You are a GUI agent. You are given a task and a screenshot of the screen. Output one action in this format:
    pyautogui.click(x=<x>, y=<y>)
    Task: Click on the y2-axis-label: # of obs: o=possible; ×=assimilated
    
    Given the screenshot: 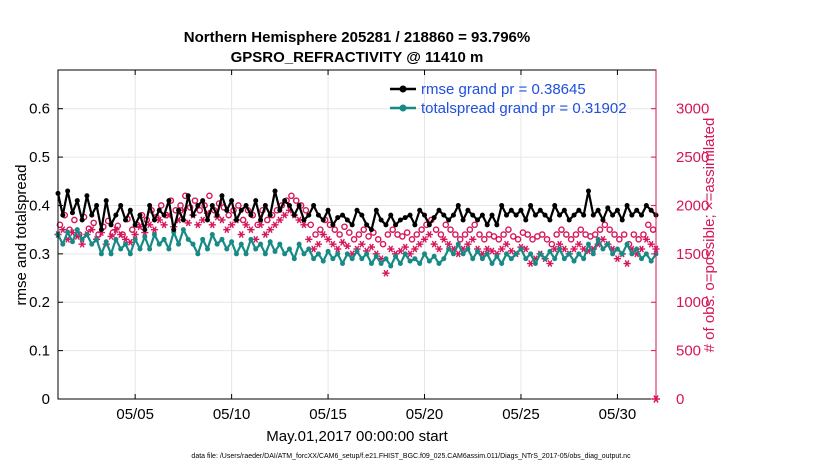 What is the action you would take?
    pyautogui.click(x=709, y=235)
    